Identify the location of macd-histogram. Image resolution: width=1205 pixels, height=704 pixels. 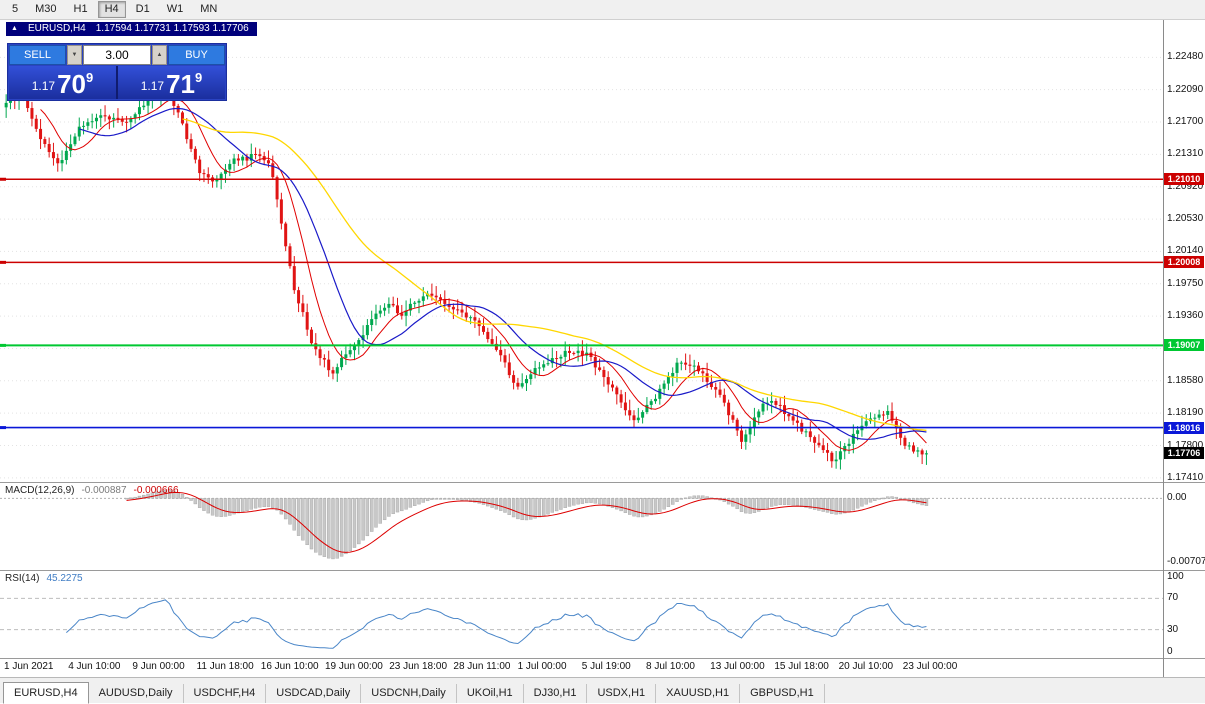
(526, 524).